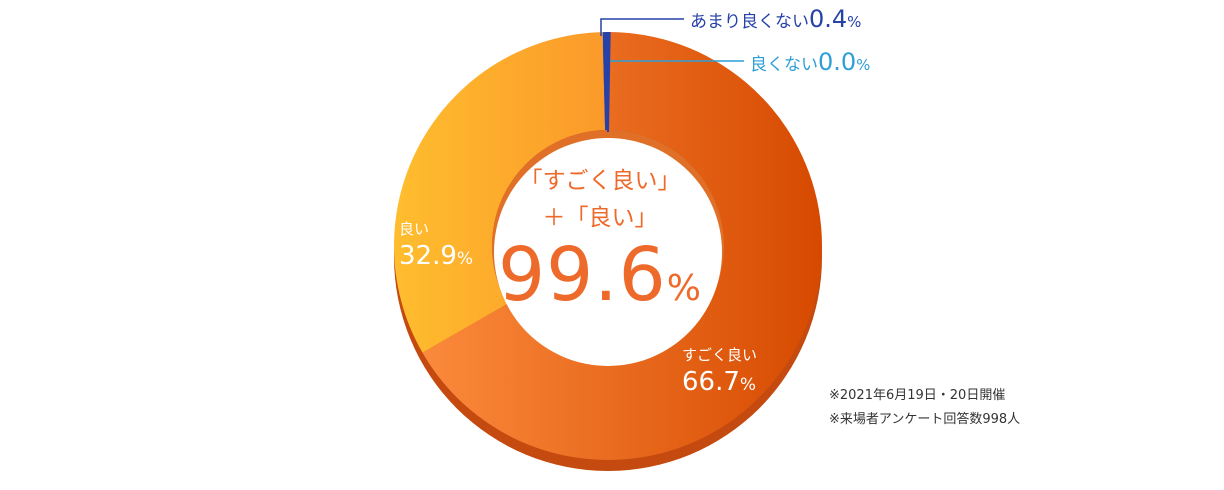  Describe the element at coordinates (924, 408) in the screenshot. I see `footnotes: ※2021年6月19日・20日開催 ※来場者アンケート回答数998人` at that location.